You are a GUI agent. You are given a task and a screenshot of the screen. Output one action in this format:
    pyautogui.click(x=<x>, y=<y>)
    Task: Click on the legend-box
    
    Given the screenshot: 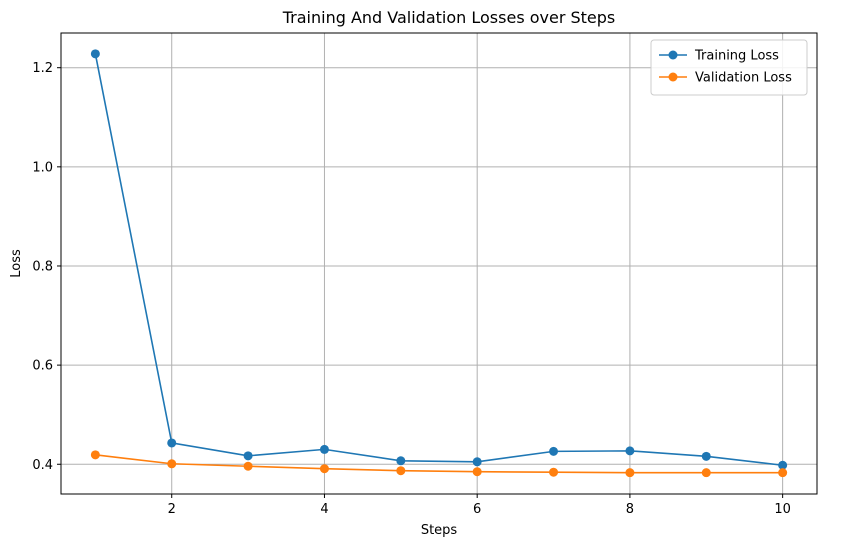 What is the action you would take?
    pyautogui.click(x=729, y=67)
    